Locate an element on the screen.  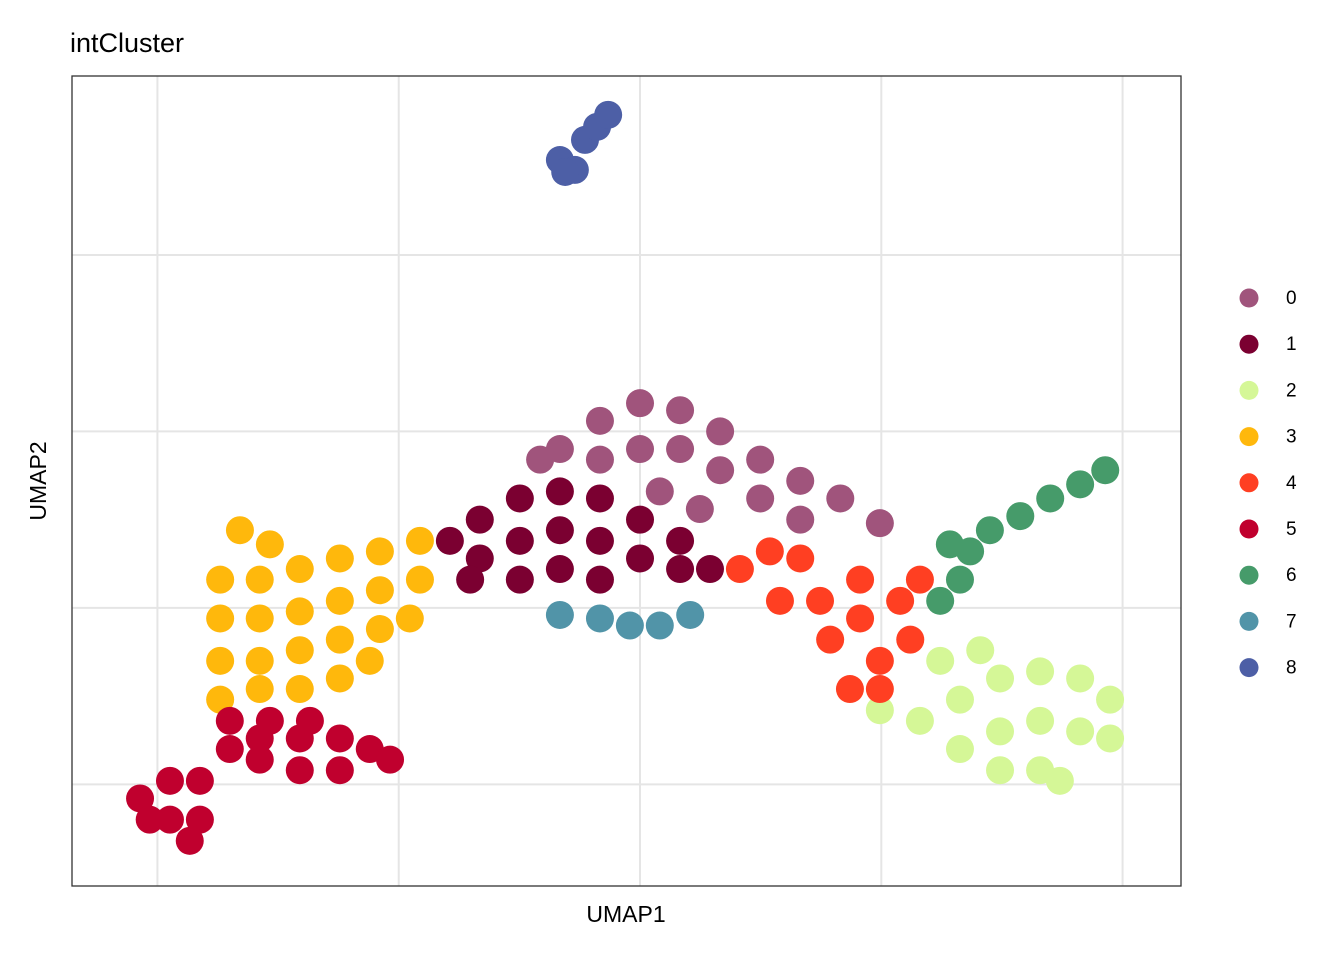
legend-label: 5 is located at coordinates (1291, 529).